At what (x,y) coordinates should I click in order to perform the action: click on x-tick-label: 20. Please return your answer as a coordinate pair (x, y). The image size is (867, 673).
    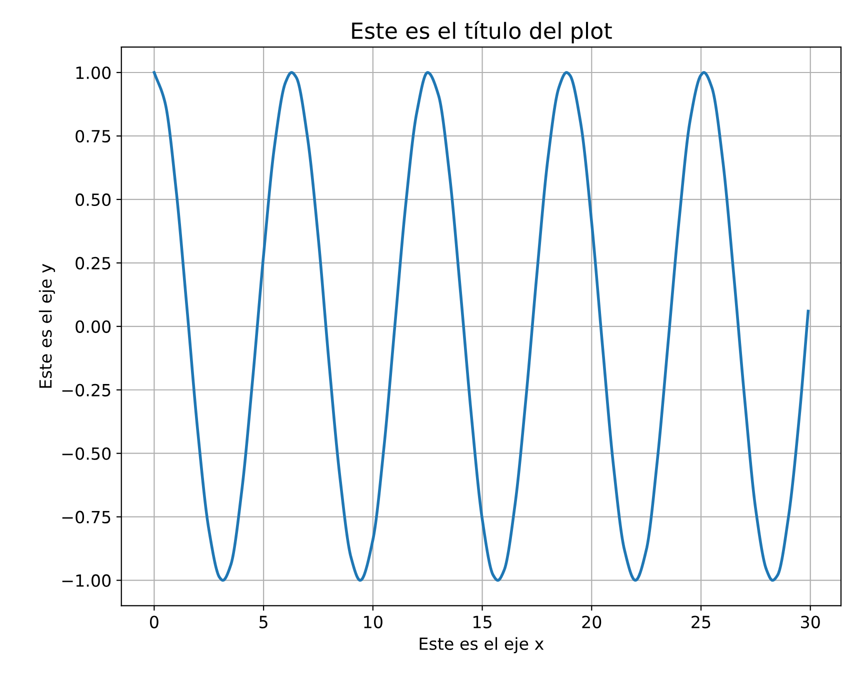
    Looking at the image, I should click on (592, 622).